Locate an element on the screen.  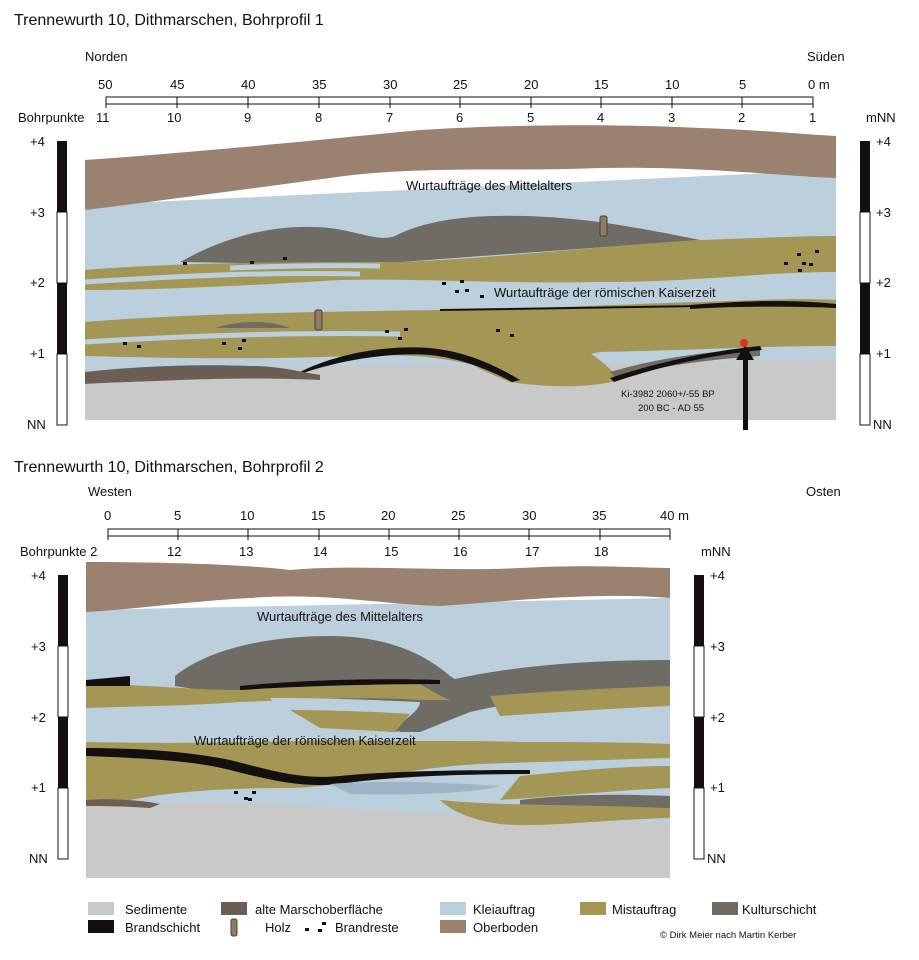
profile2-brand-layer is located at coordinates (108, 681).